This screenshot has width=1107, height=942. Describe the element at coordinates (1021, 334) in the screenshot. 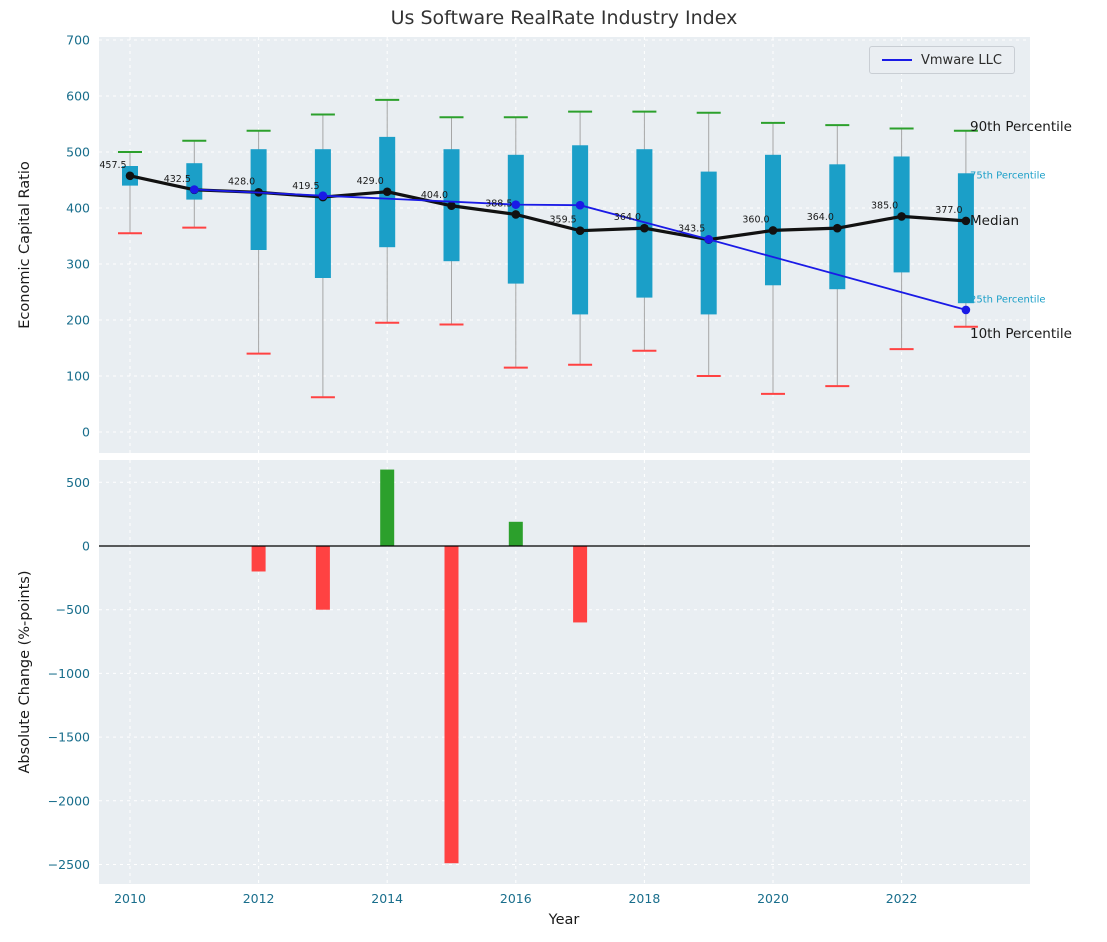

I see `percentile-label: 10th Percentile` at that location.